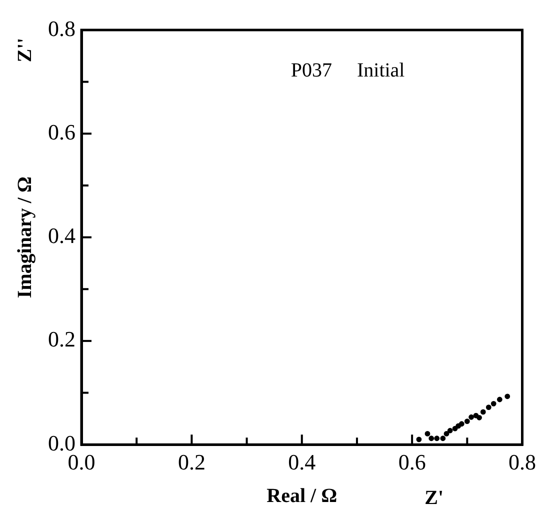  What do you see at coordinates (302, 462) in the screenshot?
I see `x-tick-label: 0.4` at bounding box center [302, 462].